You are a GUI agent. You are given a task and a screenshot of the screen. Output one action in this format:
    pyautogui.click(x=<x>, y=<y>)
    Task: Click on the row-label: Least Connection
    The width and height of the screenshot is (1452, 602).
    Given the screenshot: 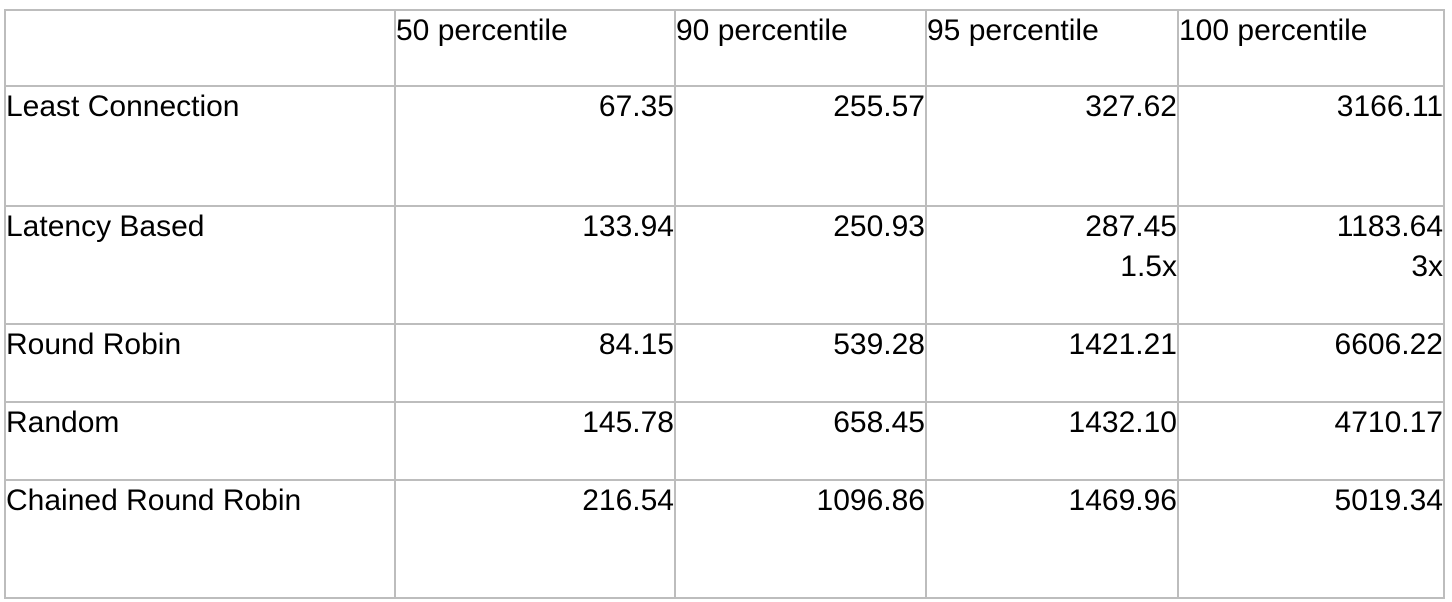 What is the action you would take?
    pyautogui.click(x=200, y=146)
    